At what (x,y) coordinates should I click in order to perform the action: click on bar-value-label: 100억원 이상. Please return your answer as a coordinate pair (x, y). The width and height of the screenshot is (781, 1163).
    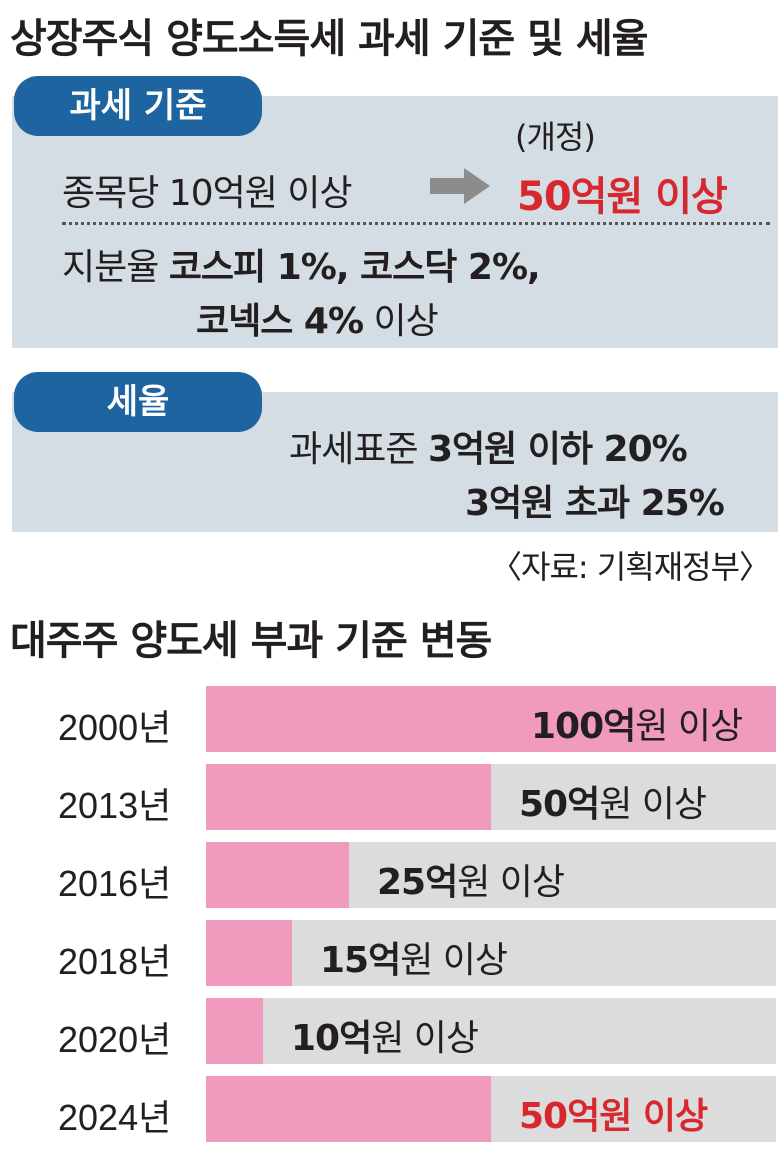
    Looking at the image, I should click on (637, 723).